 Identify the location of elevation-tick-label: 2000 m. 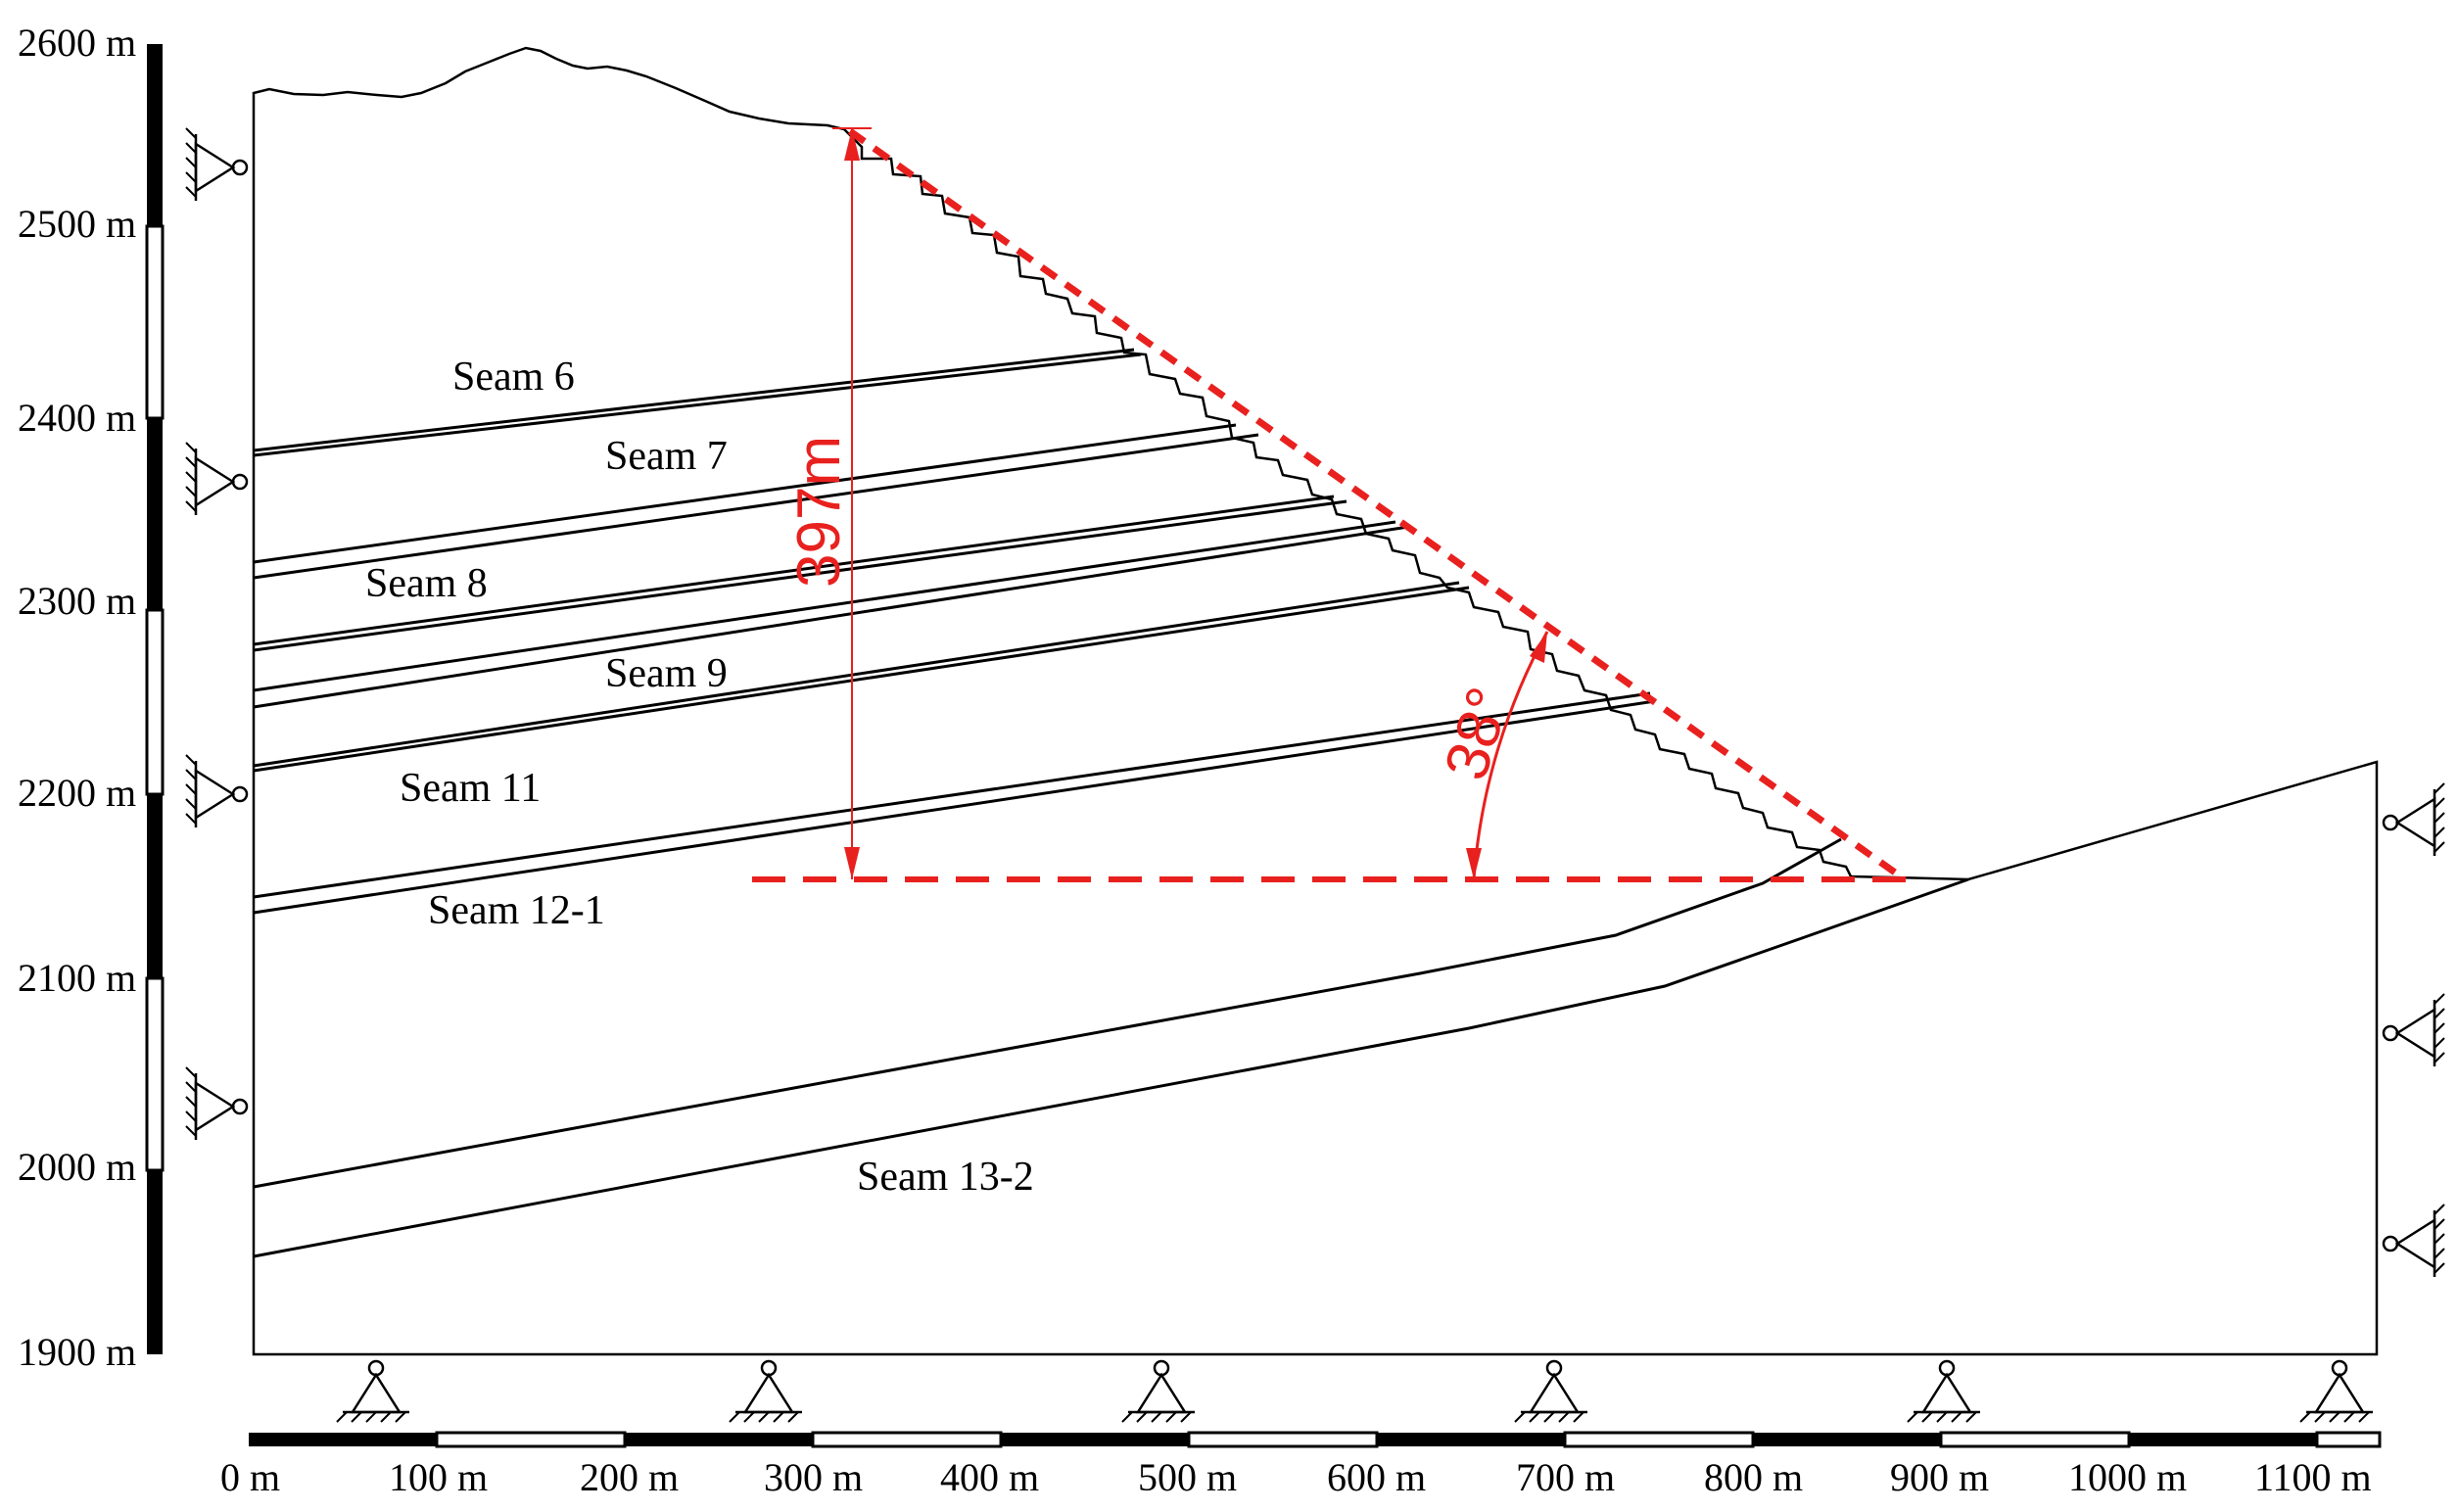
(77, 1167).